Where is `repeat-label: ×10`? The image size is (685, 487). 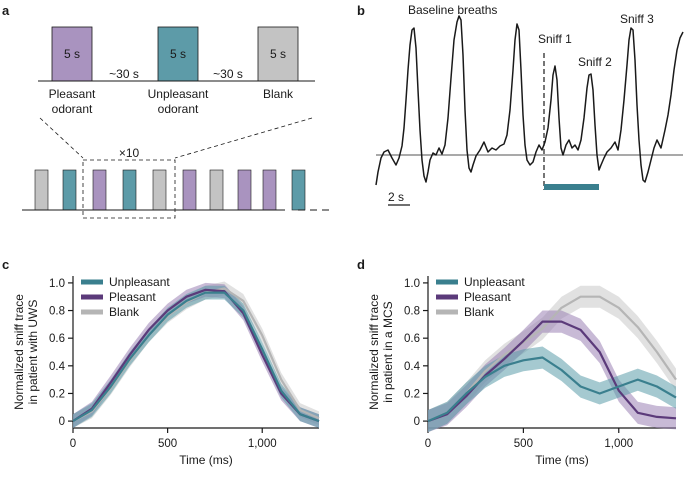 repeat-label: ×10 is located at coordinates (129, 153).